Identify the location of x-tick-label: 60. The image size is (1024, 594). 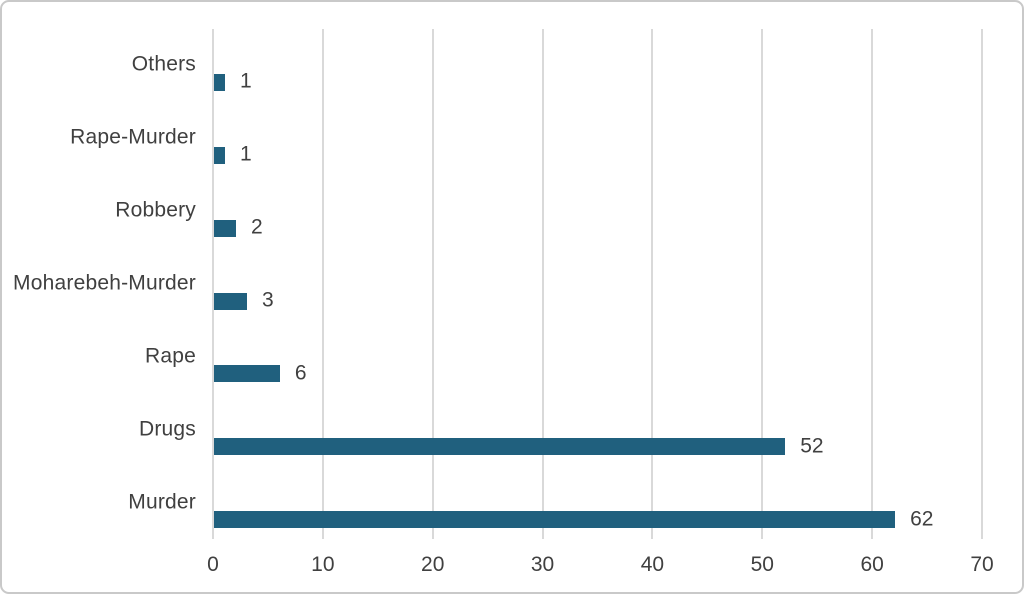
(872, 564).